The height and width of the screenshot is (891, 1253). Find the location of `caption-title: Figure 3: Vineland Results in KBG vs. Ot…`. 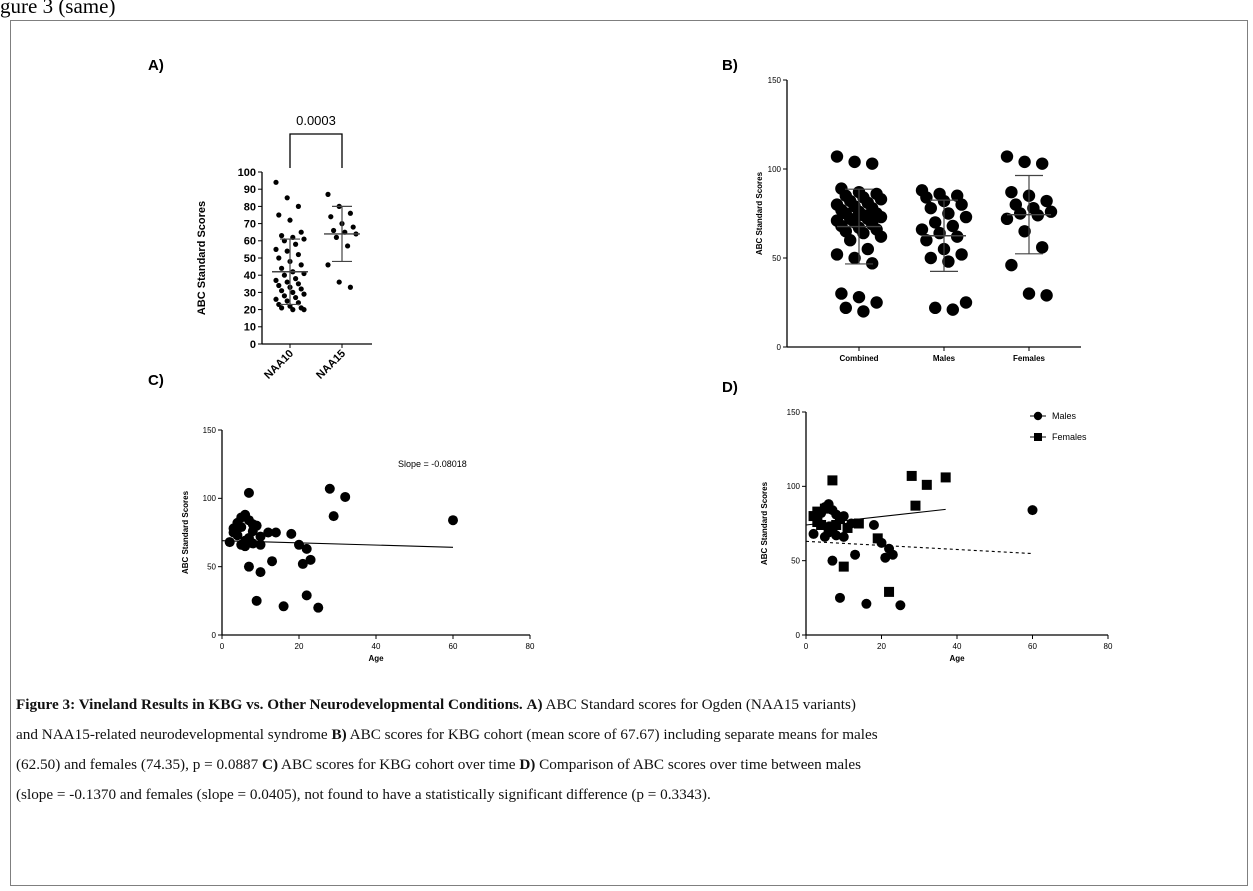

caption-title: Figure 3: Vineland Results in KBG vs. Ot… is located at coordinates (269, 704).